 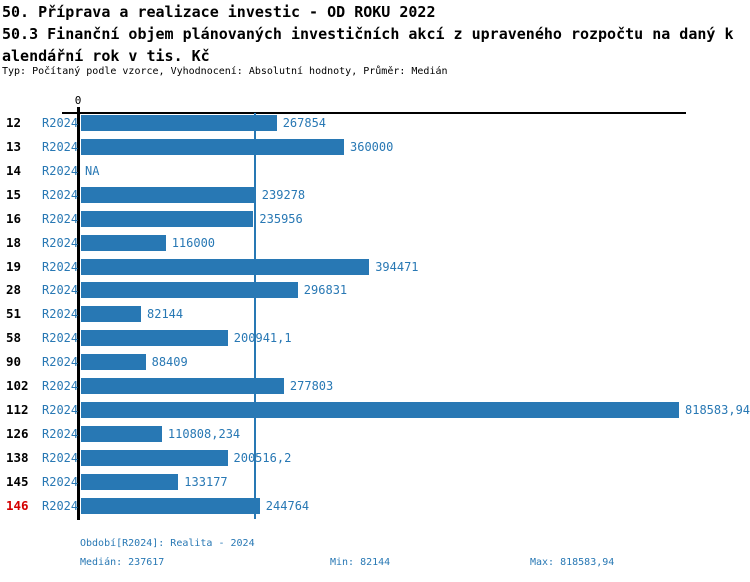 I want to click on row-id-label: 138, so click(x=17, y=457).